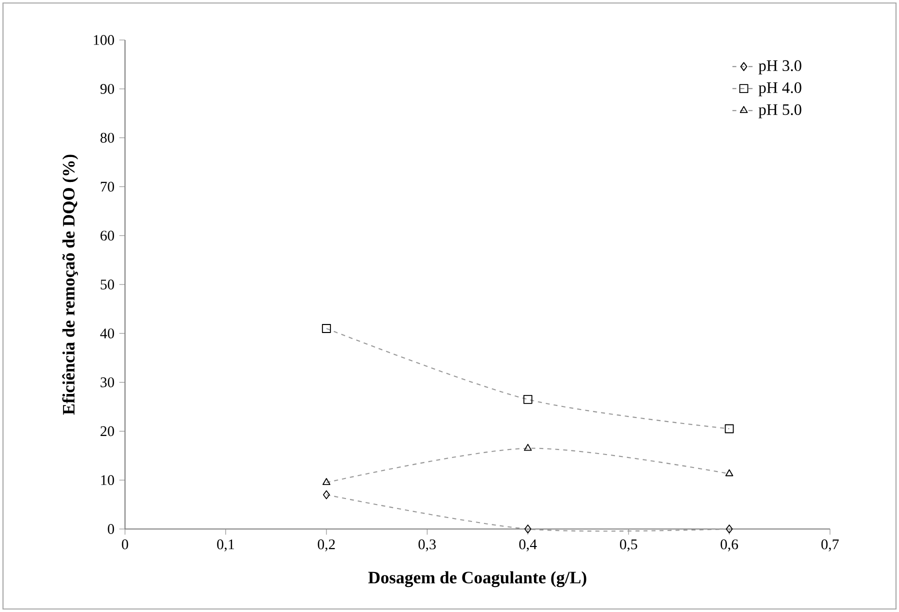 The height and width of the screenshot is (612, 899). What do you see at coordinates (107, 285) in the screenshot?
I see `y-tick-label: 50` at bounding box center [107, 285].